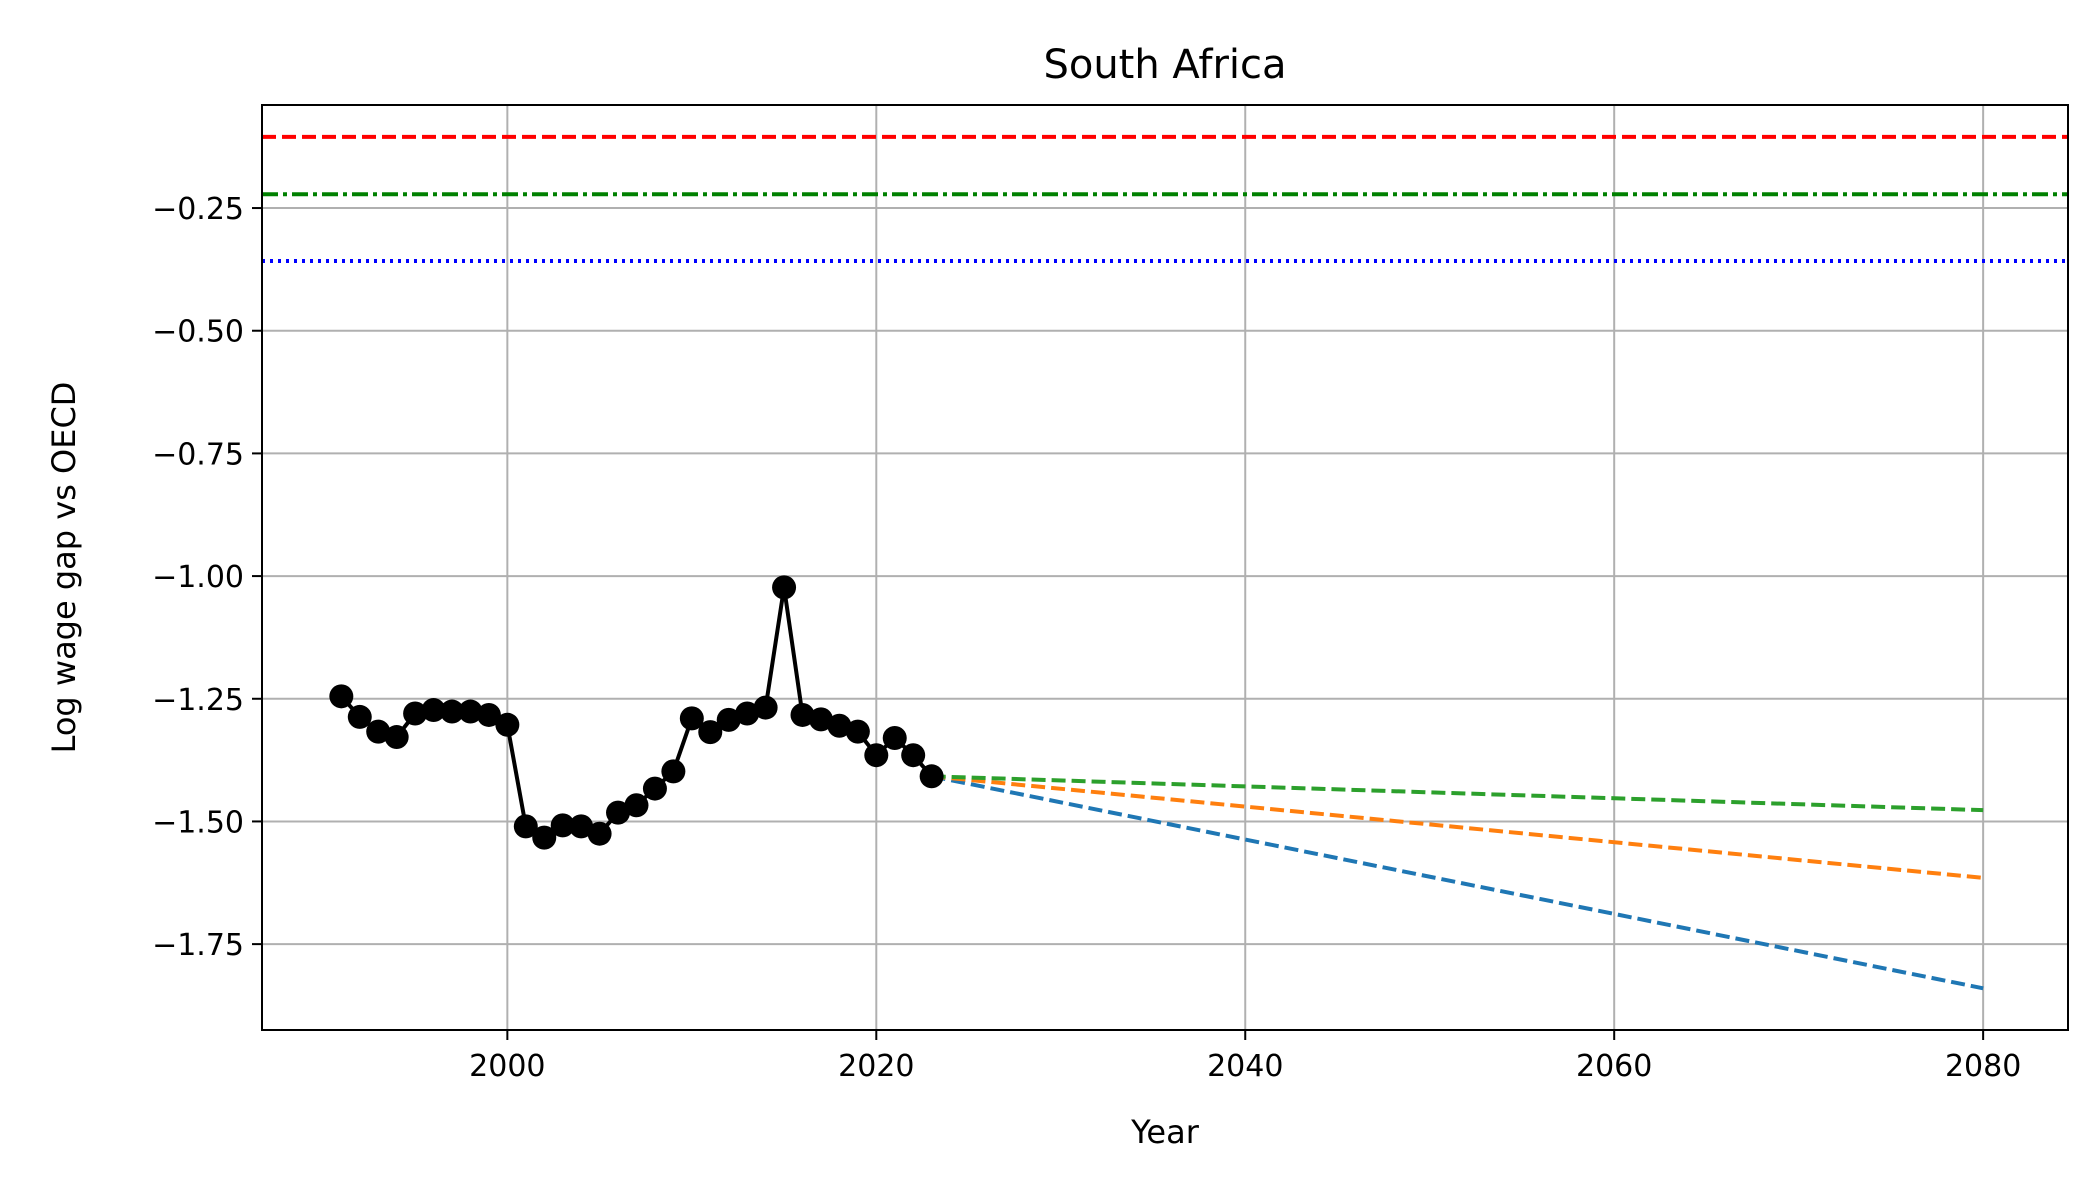 Image resolution: width=2100 pixels, height=1200 pixels. I want to click on y-tick-label: −0.75, so click(198, 454).